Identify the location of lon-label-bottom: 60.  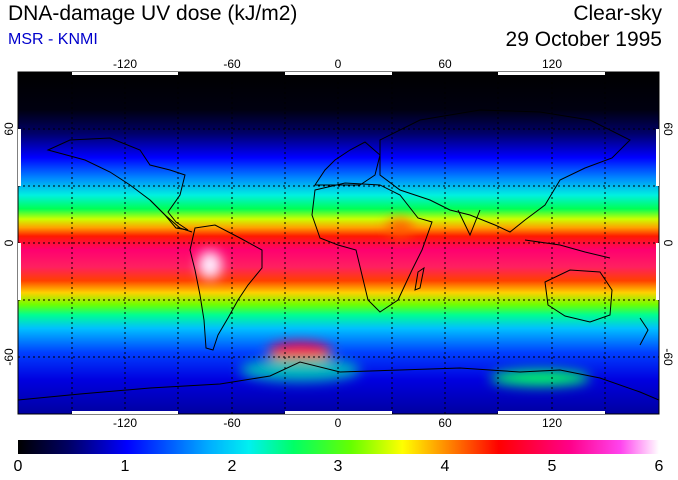
(445, 423).